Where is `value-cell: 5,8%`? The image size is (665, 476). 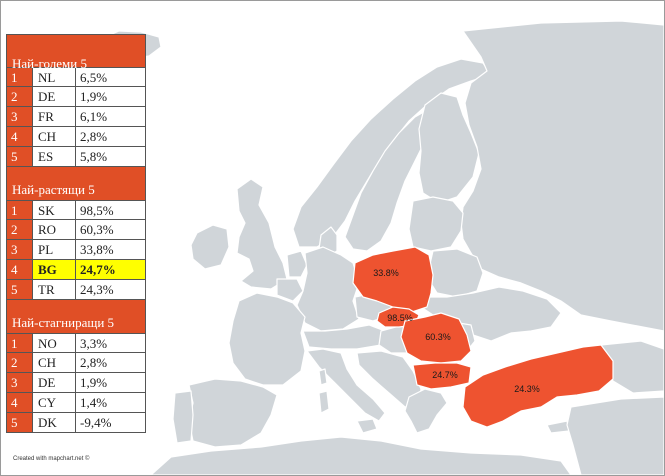
value-cell: 5,8% is located at coordinates (110, 156).